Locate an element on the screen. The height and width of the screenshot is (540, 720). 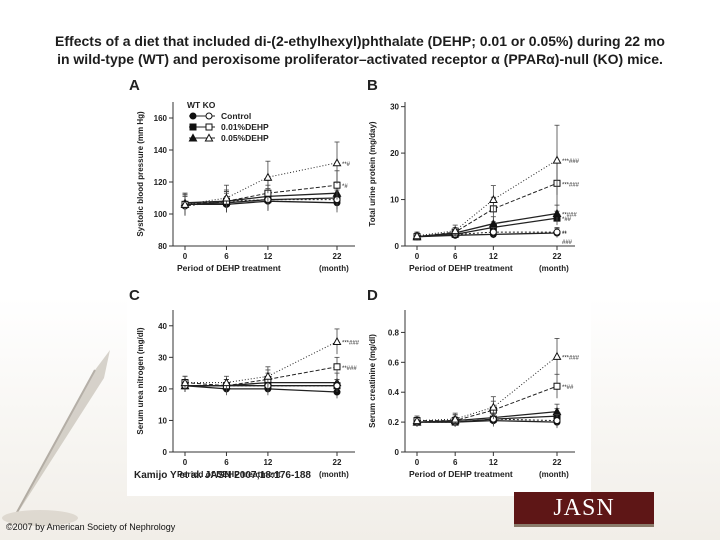
panel-c-y-tick-label: 20 is located at coordinates (162, 389).